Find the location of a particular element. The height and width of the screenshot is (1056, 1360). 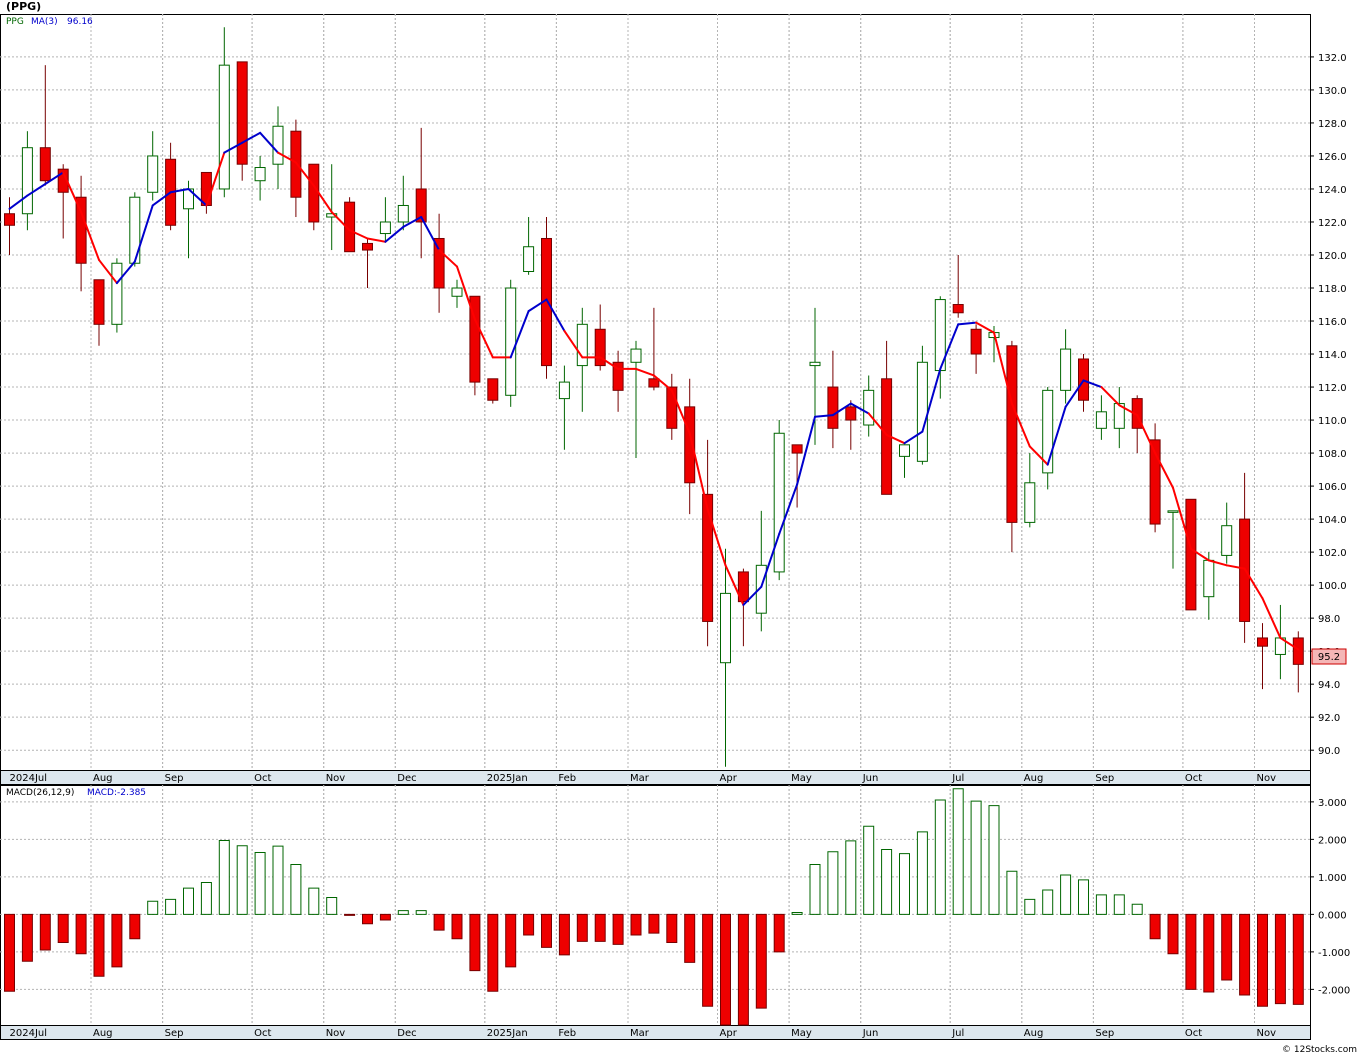

macd-tick-label: -1.000 is located at coordinates (1334, 953).